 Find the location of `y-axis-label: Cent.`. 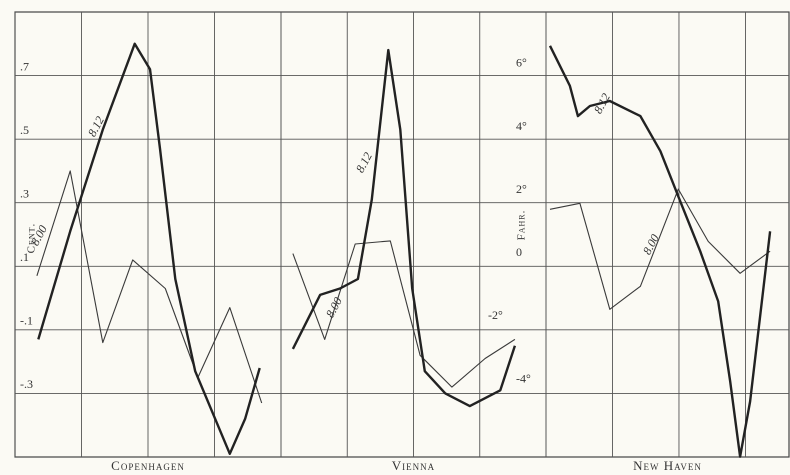

y-axis-label: Cent. is located at coordinates (32, 238).